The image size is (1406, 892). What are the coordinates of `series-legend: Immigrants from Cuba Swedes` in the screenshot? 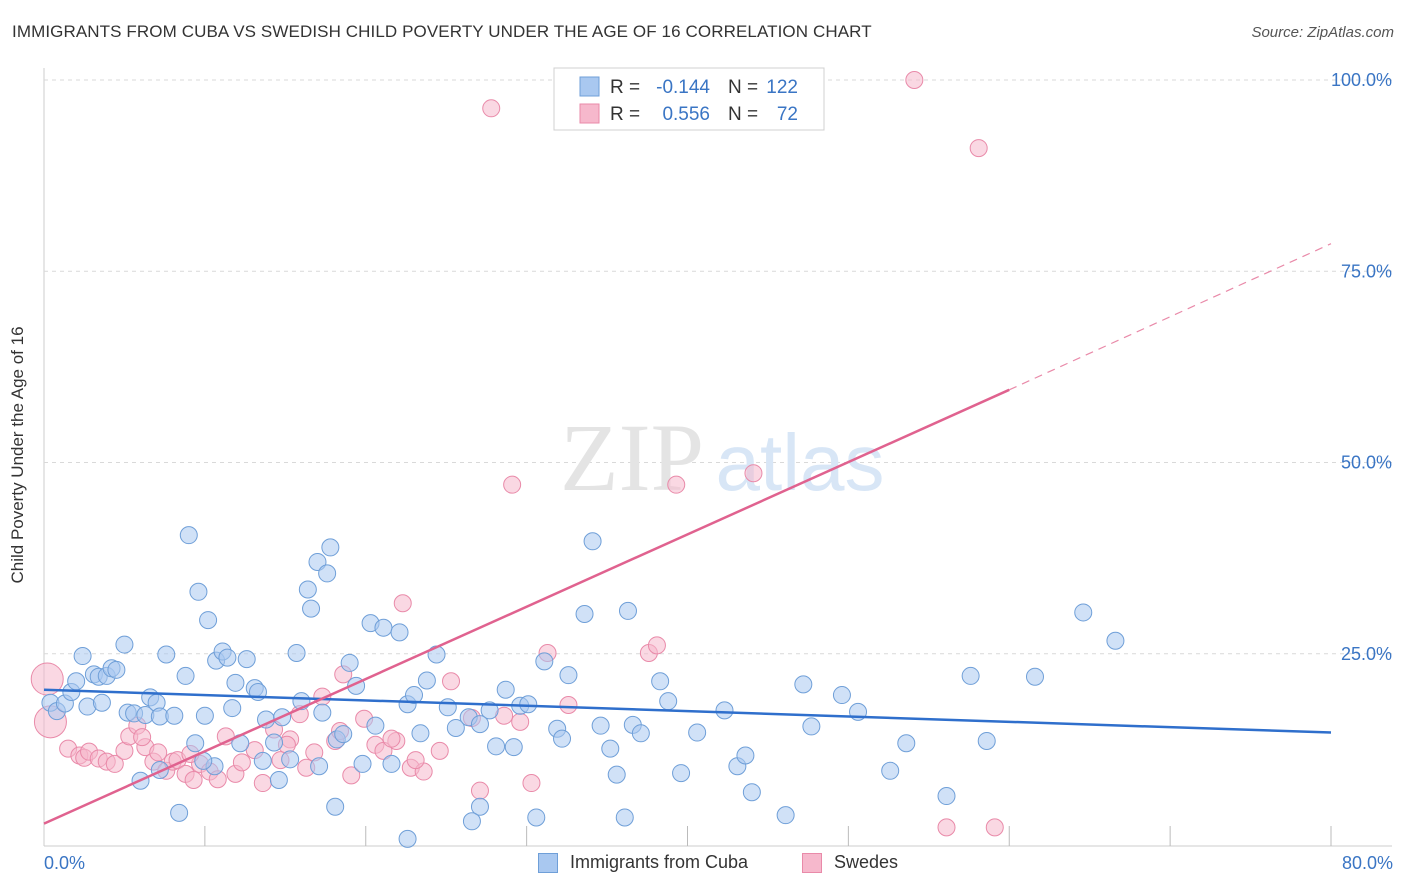 It's located at (703, 865).